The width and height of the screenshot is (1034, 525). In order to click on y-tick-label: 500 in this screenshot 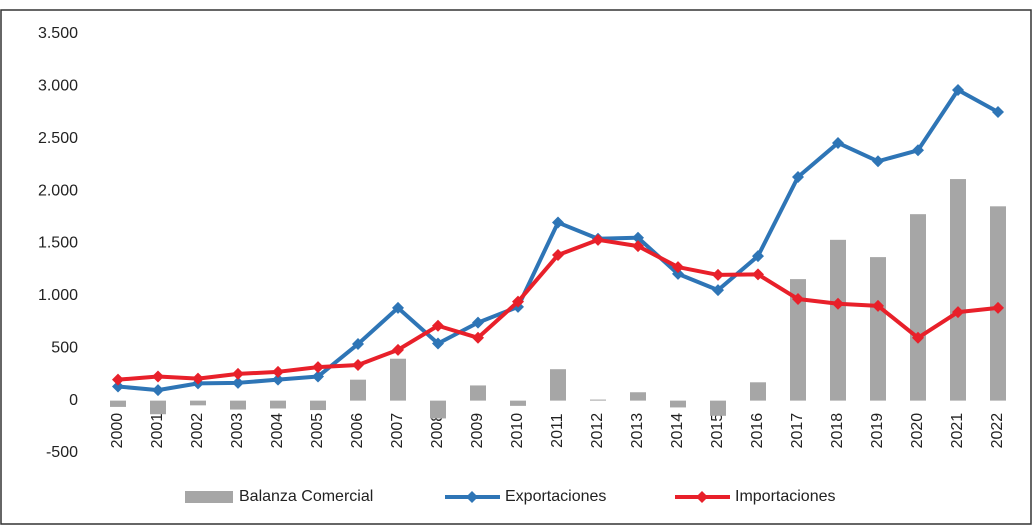, I will do `click(64, 347)`.